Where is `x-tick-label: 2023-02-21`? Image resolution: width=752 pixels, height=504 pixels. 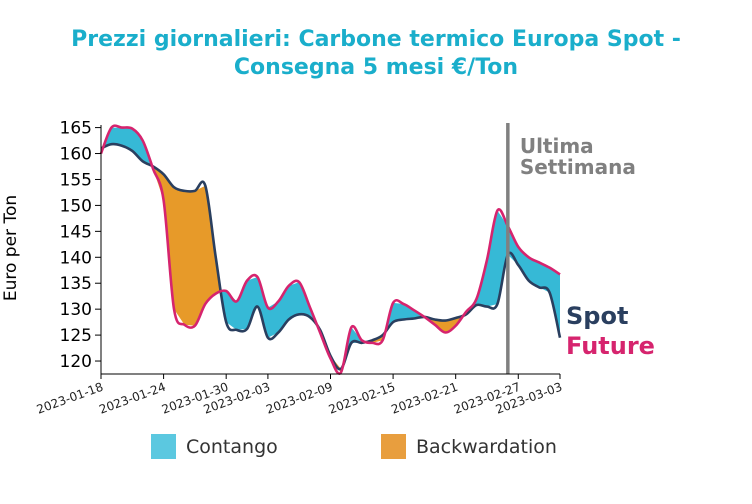
x-tick-label: 2023-02-21 is located at coordinates (424, 398).